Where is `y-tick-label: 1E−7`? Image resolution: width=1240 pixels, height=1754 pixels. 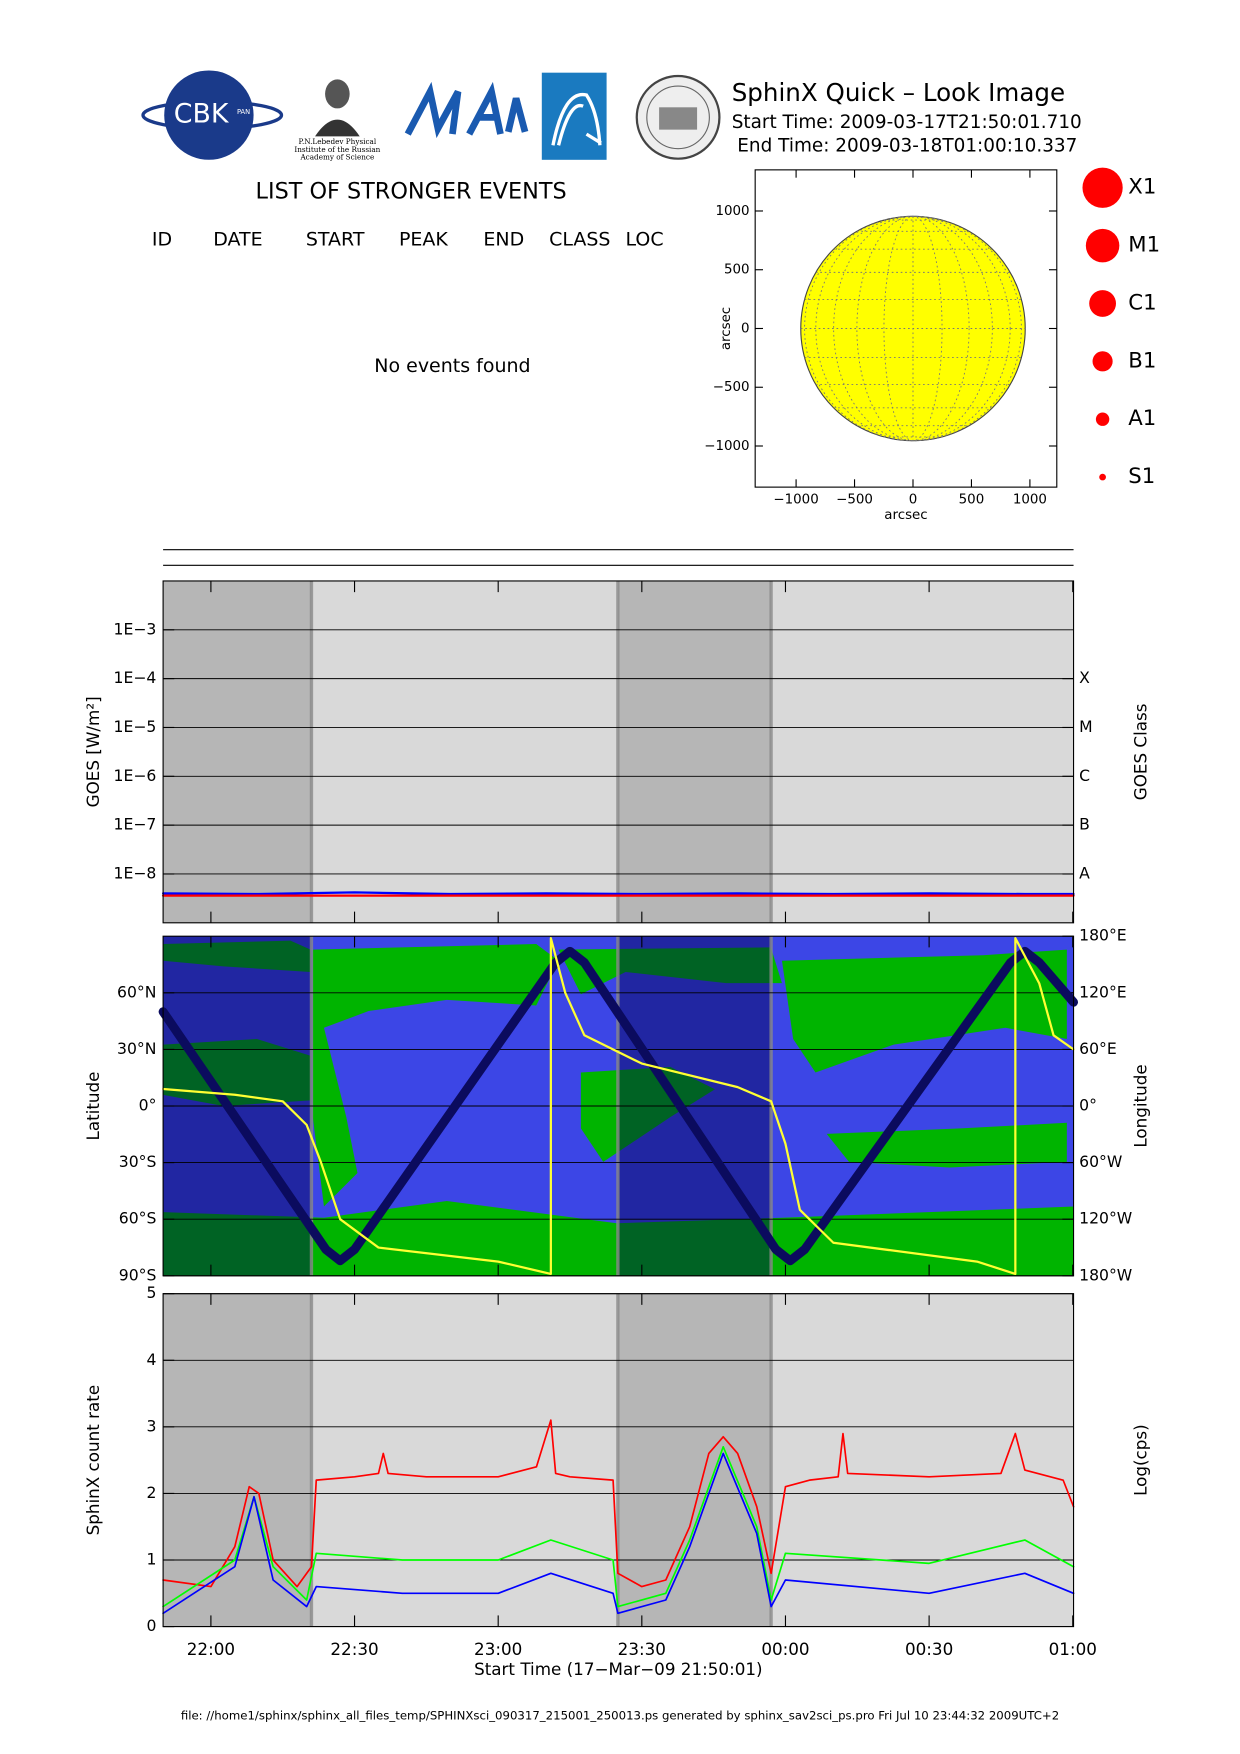 y-tick-label: 1E−7 is located at coordinates (135, 824).